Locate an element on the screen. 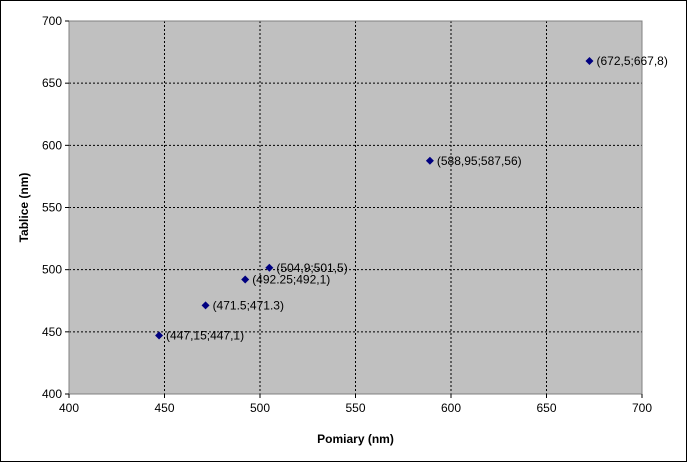 The height and width of the screenshot is (462, 687). data-label: (588,95;587,56) is located at coordinates (479, 161).